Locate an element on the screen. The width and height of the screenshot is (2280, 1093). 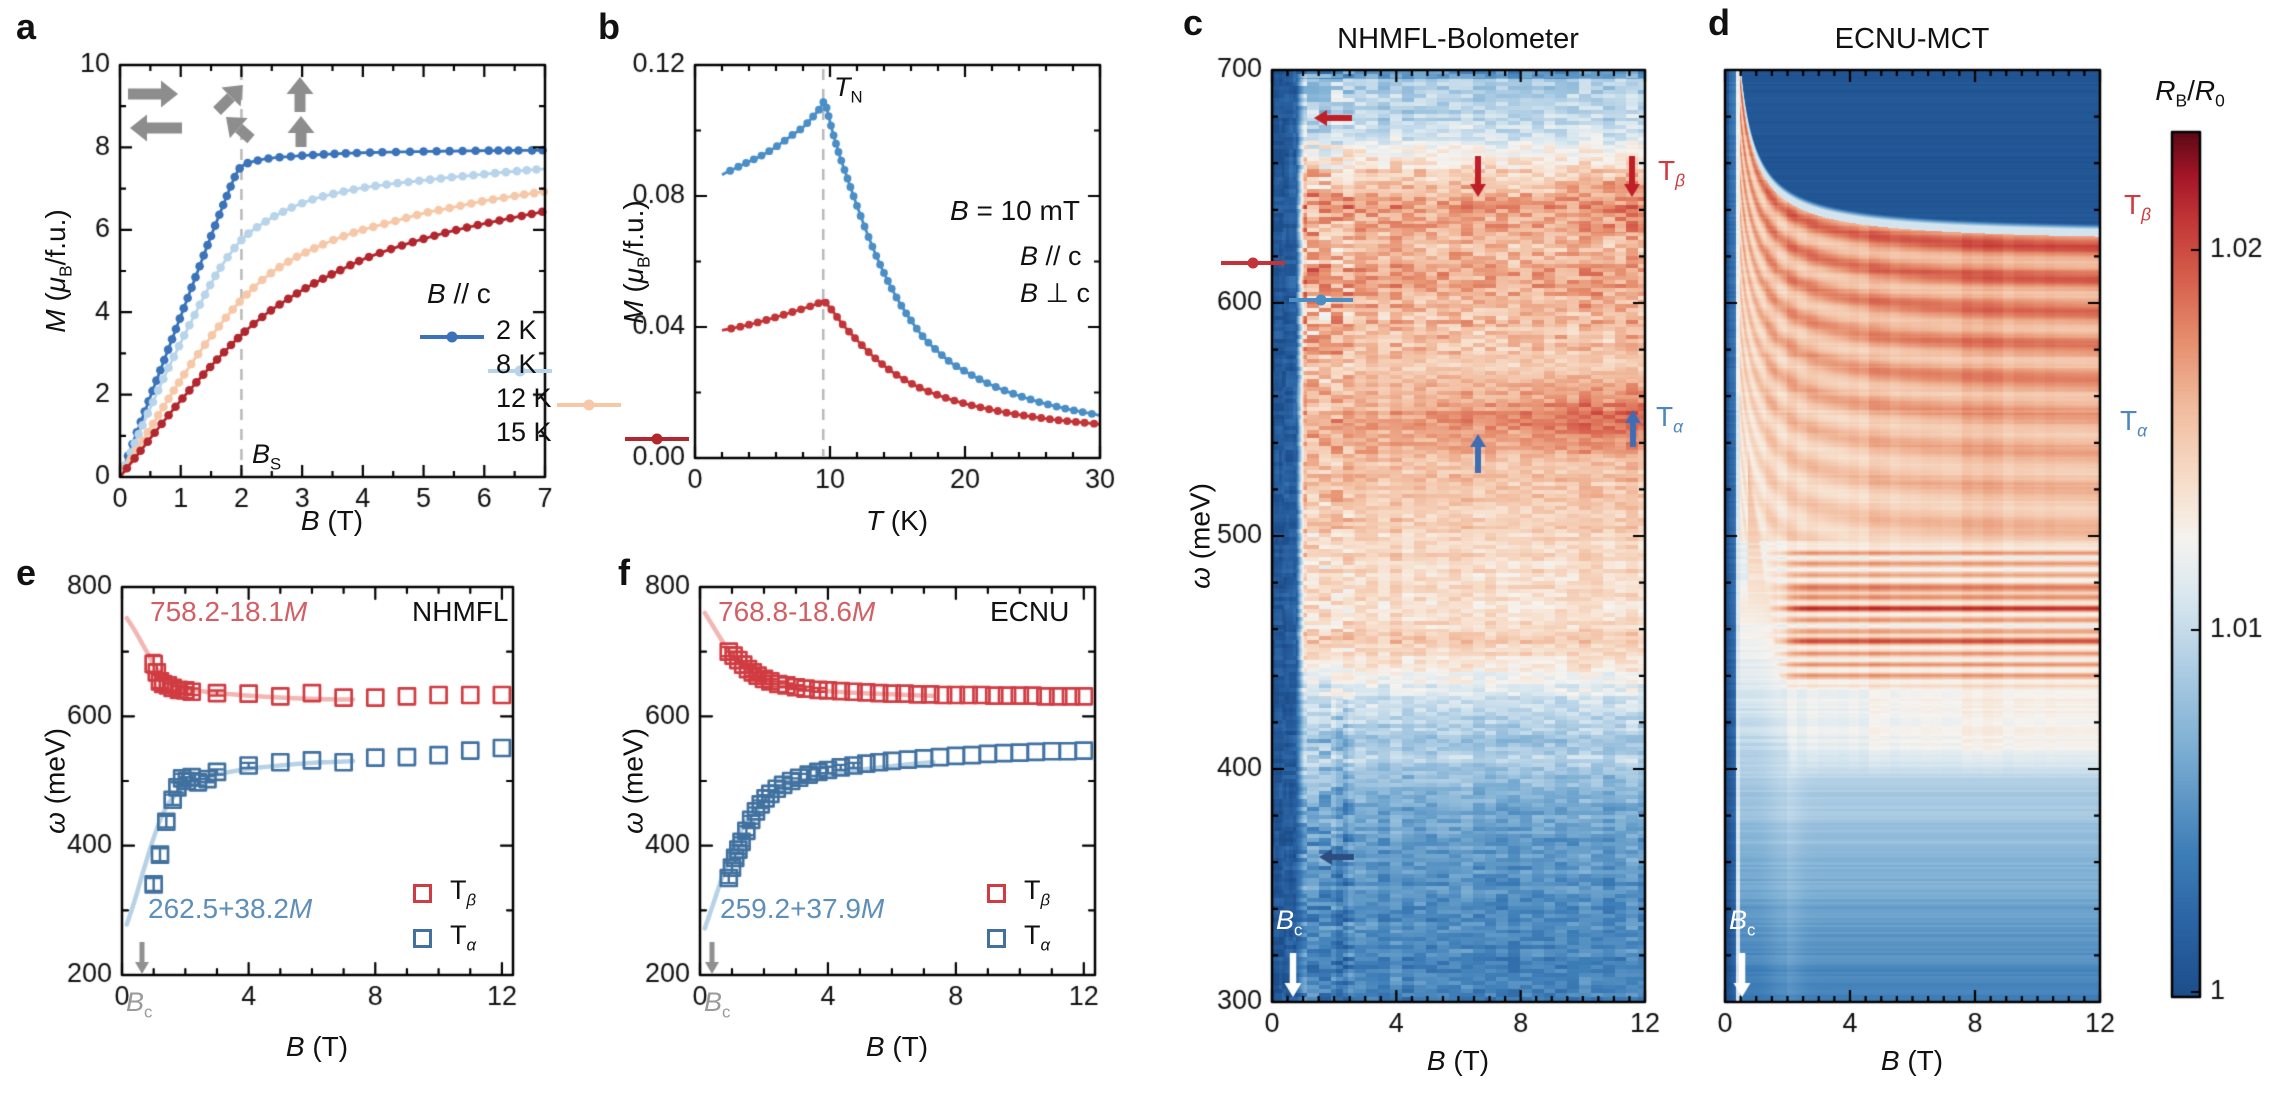
a-legend-swatch-15k is located at coordinates (657, 439).